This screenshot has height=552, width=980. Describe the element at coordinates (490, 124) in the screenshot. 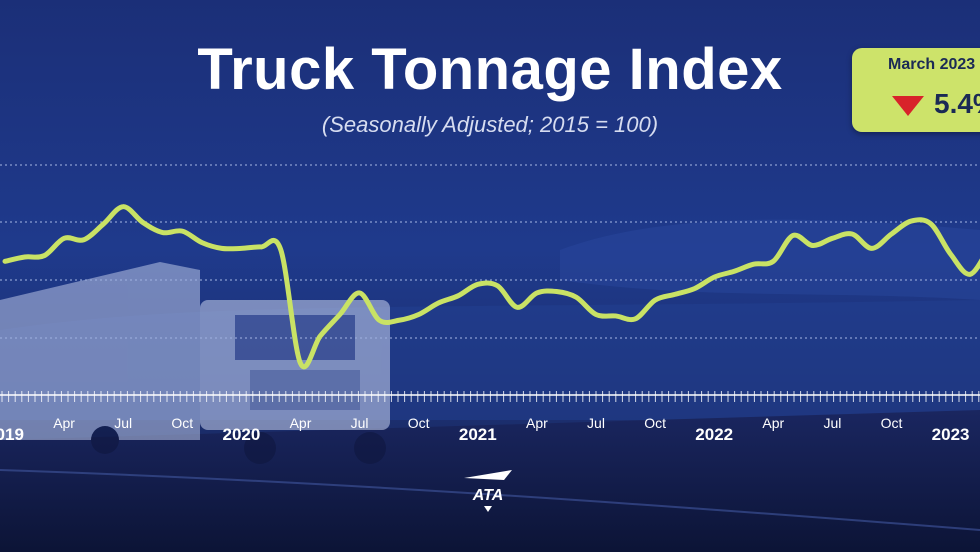

I see `page-subtitle: (Seasonally Adjusted; 2015 = 100)` at that location.